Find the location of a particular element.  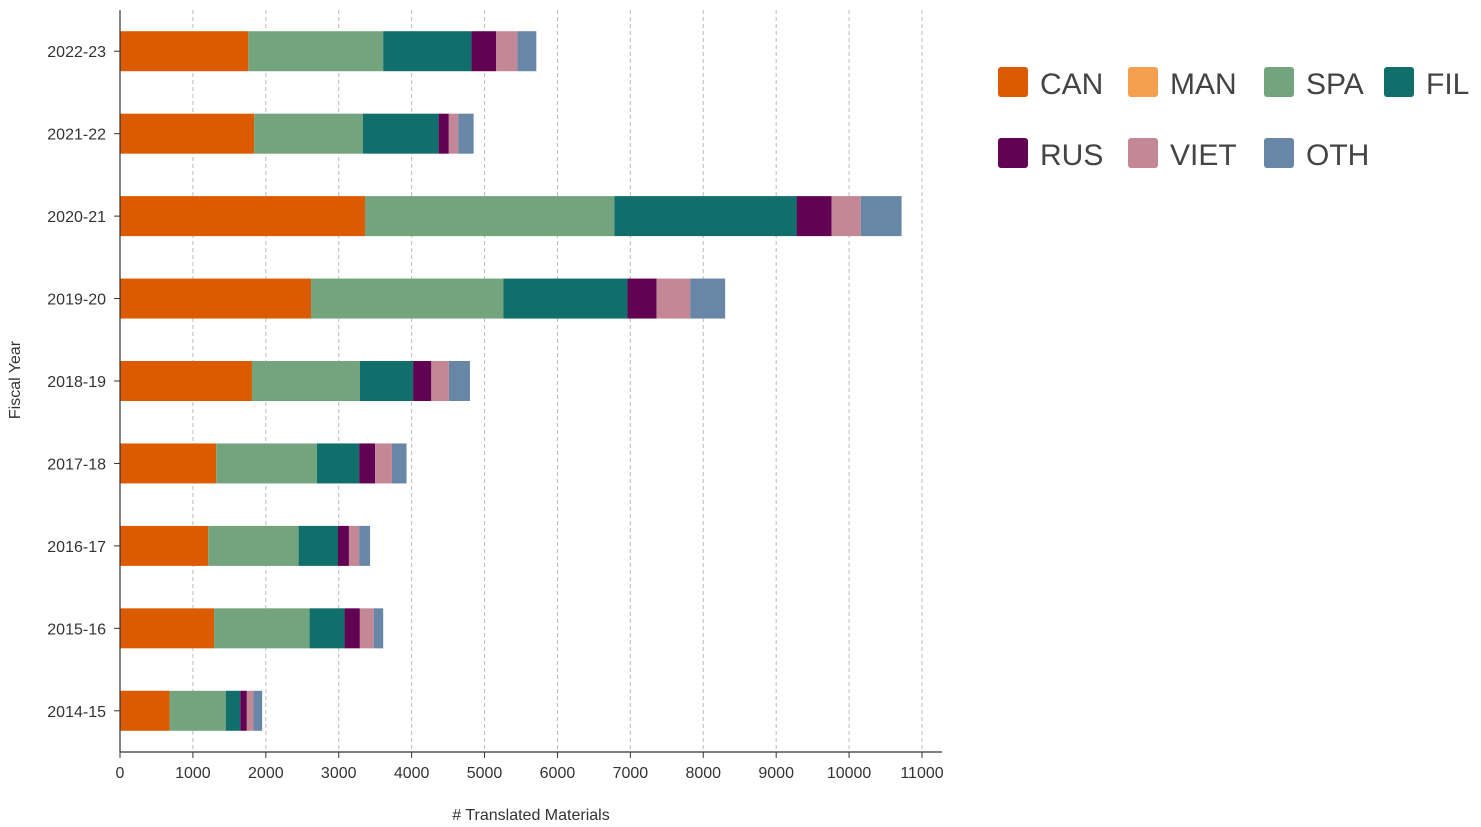

x-tick-label: 6000 is located at coordinates (558, 773).